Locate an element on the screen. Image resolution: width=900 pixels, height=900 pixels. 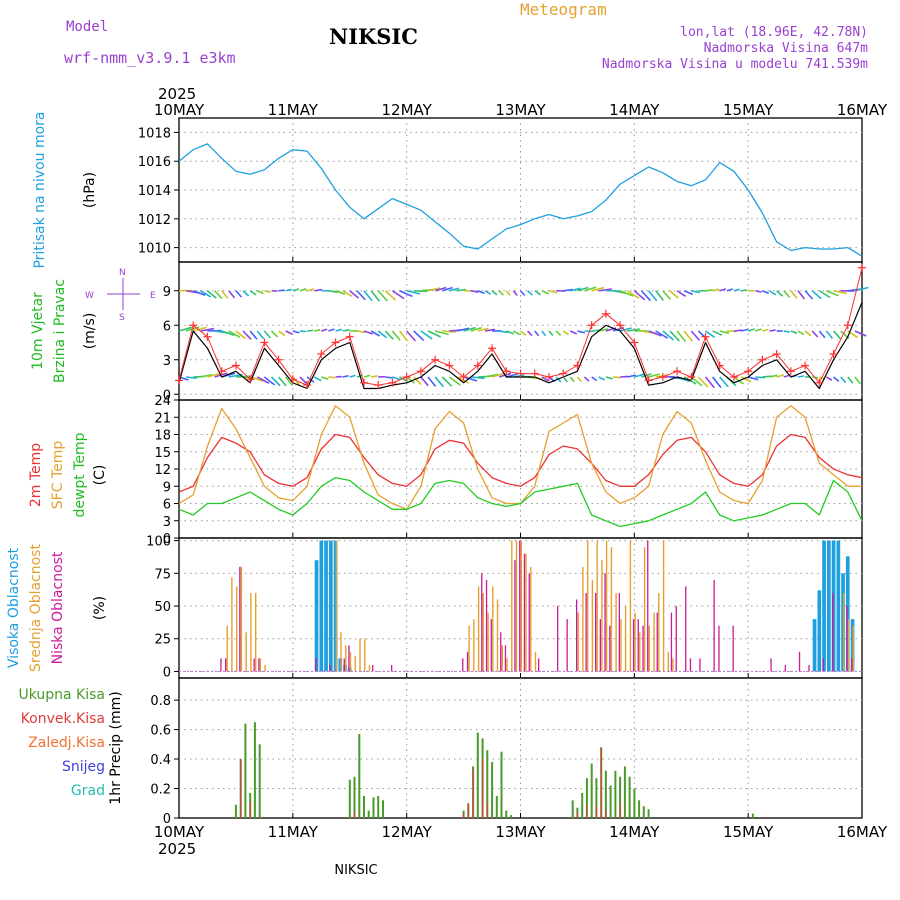
header-model-name: wrf-nmm_v3.9.1 e3km is located at coordinates (150, 58).